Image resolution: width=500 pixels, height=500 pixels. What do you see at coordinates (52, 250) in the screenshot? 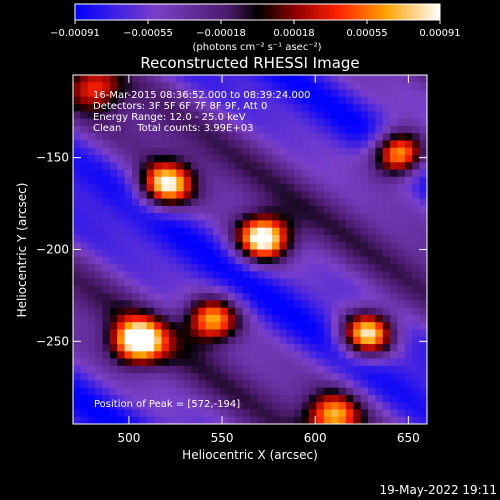
I see `y-tick-label: −200` at bounding box center [52, 250].